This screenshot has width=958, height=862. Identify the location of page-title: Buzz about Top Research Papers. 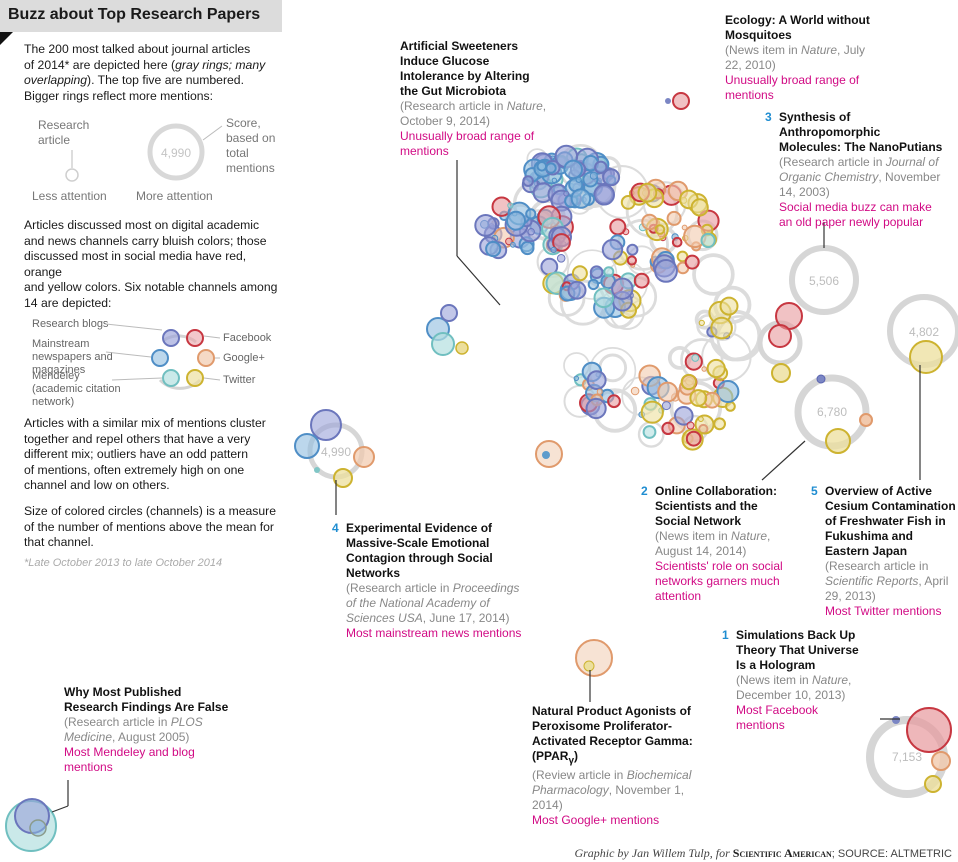
(134, 14).